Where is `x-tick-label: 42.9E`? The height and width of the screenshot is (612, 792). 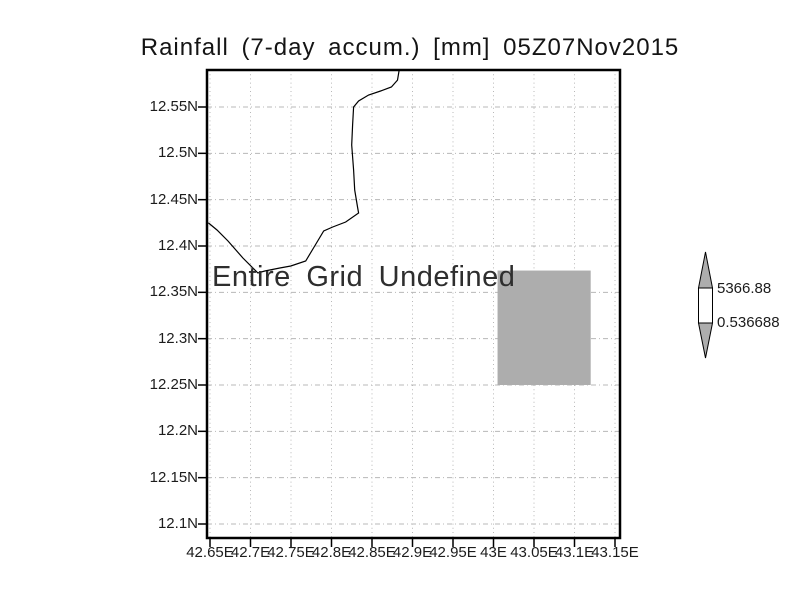 x-tick-label: 42.9E is located at coordinates (412, 552).